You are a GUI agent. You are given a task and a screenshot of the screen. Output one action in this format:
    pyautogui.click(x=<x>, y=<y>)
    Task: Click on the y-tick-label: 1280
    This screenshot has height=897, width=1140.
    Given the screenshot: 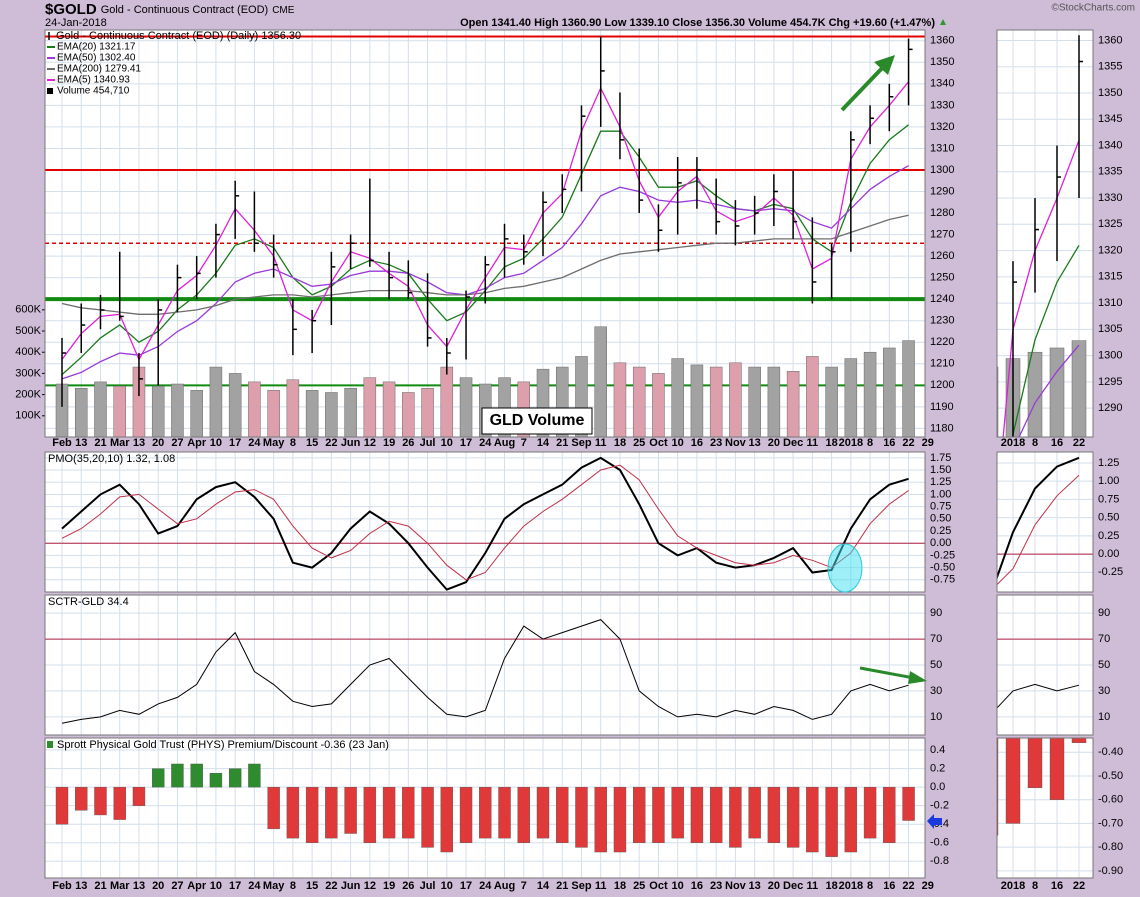 What is the action you would take?
    pyautogui.click(x=942, y=213)
    